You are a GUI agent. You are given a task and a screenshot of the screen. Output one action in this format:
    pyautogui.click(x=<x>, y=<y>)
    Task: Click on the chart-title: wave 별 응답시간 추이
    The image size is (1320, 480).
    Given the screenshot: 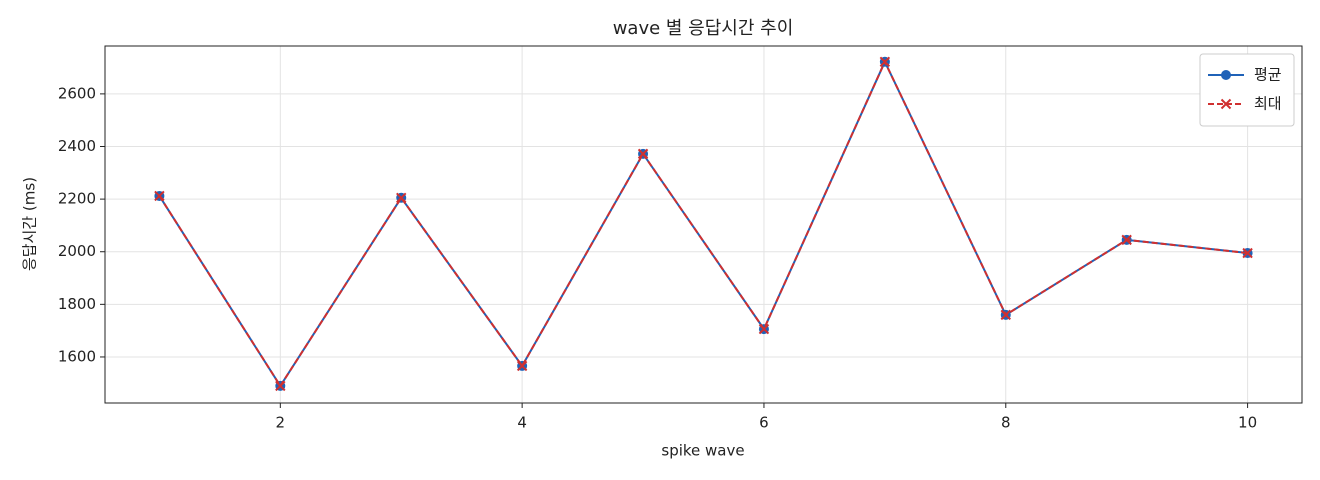 What is the action you would take?
    pyautogui.click(x=703, y=28)
    